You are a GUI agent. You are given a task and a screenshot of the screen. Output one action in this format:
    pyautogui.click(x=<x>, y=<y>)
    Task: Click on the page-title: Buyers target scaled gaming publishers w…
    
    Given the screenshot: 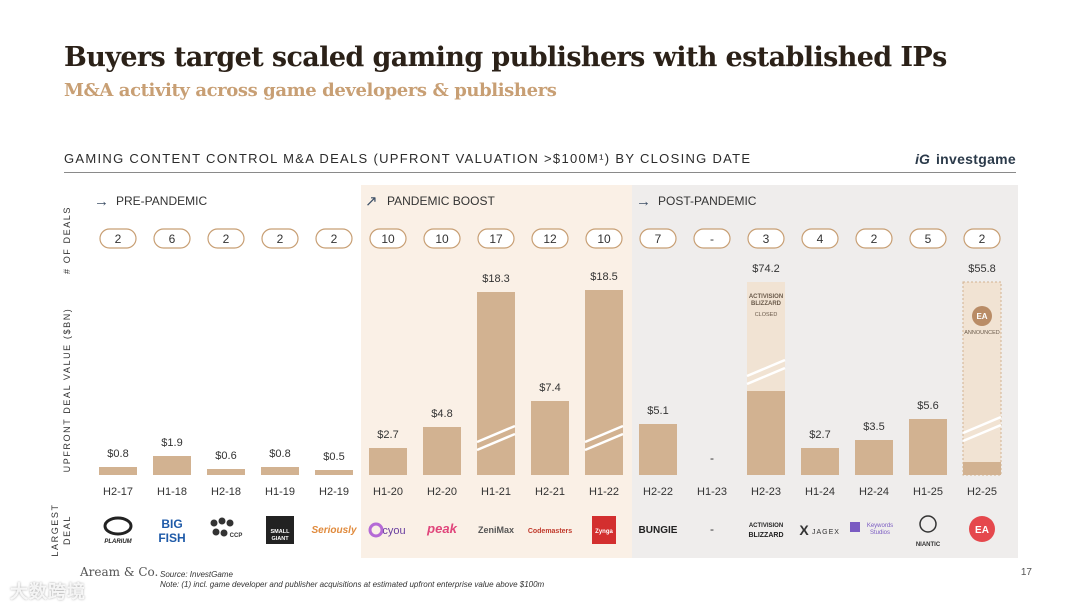 What is the action you would take?
    pyautogui.click(x=505, y=57)
    